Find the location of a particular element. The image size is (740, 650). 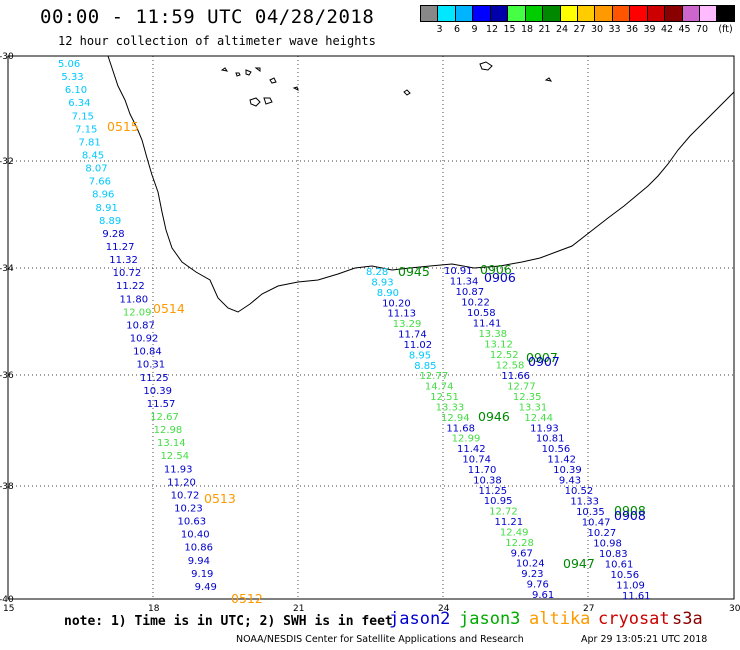

wave-height-value: 11.42 is located at coordinates (471, 449).